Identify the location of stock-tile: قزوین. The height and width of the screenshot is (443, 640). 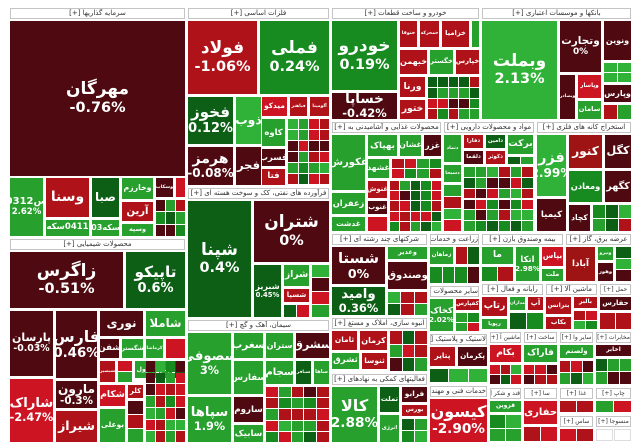
(505, 406).